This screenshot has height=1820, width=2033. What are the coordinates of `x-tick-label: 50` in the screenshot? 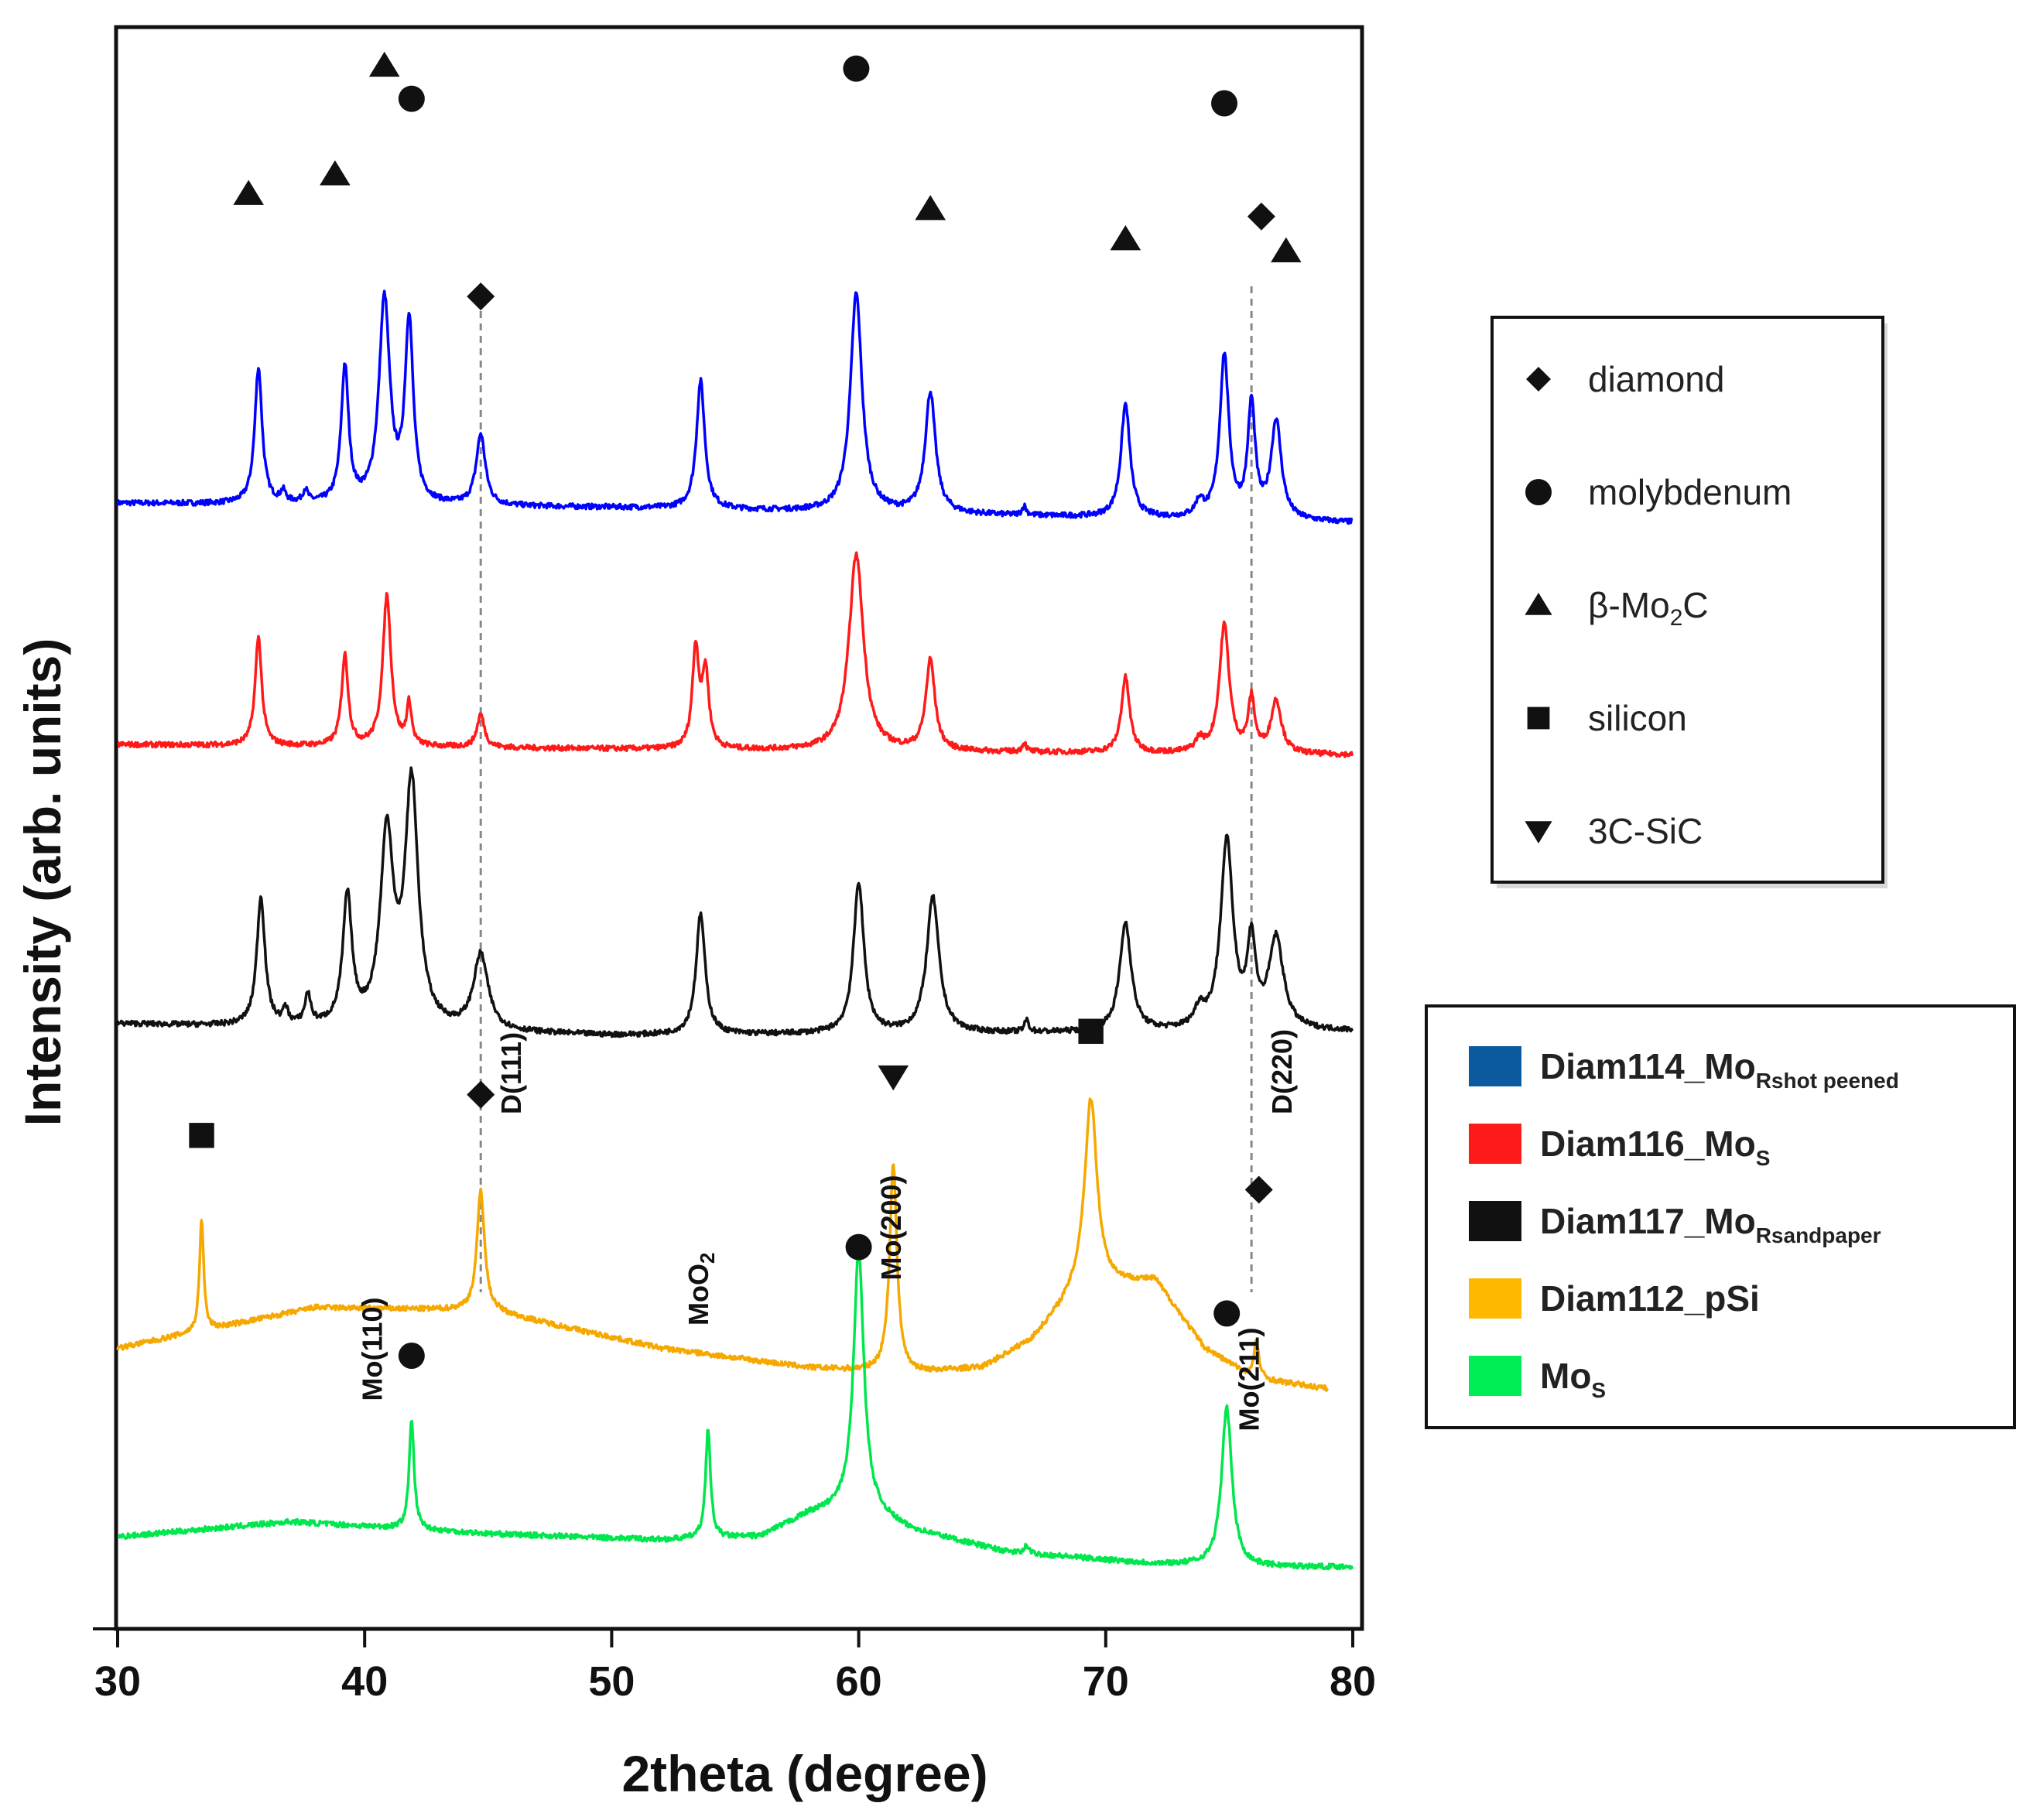 It's located at (611, 1682).